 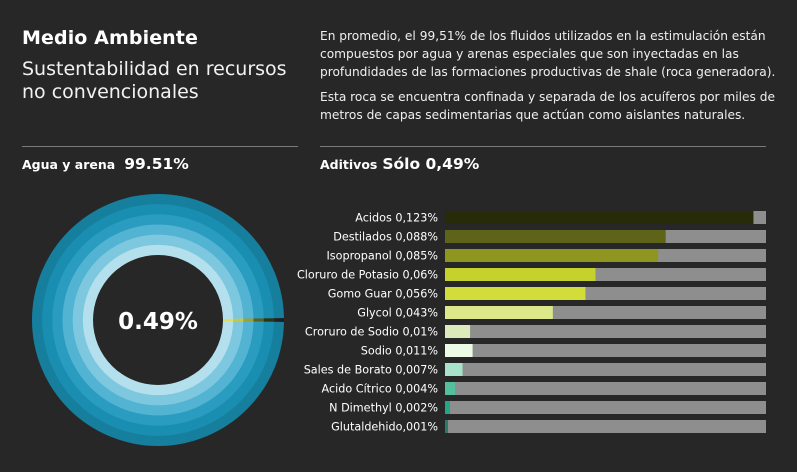 I want to click on bar-label: Sodio 0,011%, so click(x=400, y=351).